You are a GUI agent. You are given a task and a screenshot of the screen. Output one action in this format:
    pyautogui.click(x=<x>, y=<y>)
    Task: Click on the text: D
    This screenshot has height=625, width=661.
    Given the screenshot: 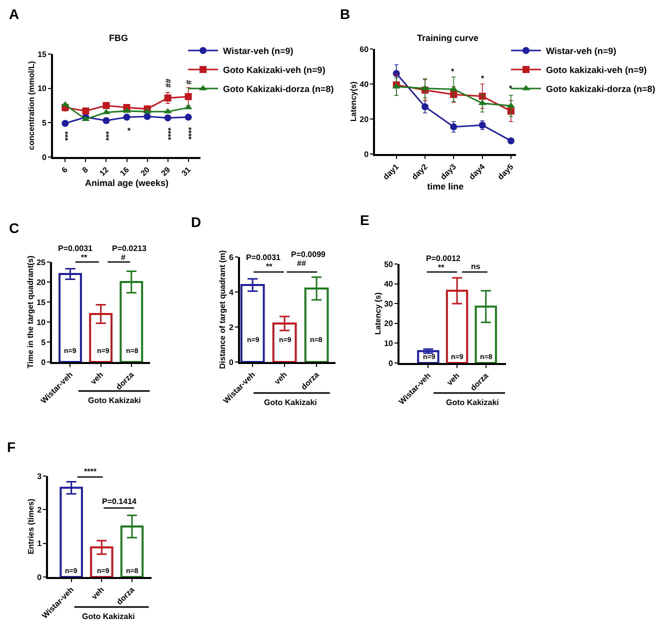 What is the action you would take?
    pyautogui.click(x=196, y=222)
    